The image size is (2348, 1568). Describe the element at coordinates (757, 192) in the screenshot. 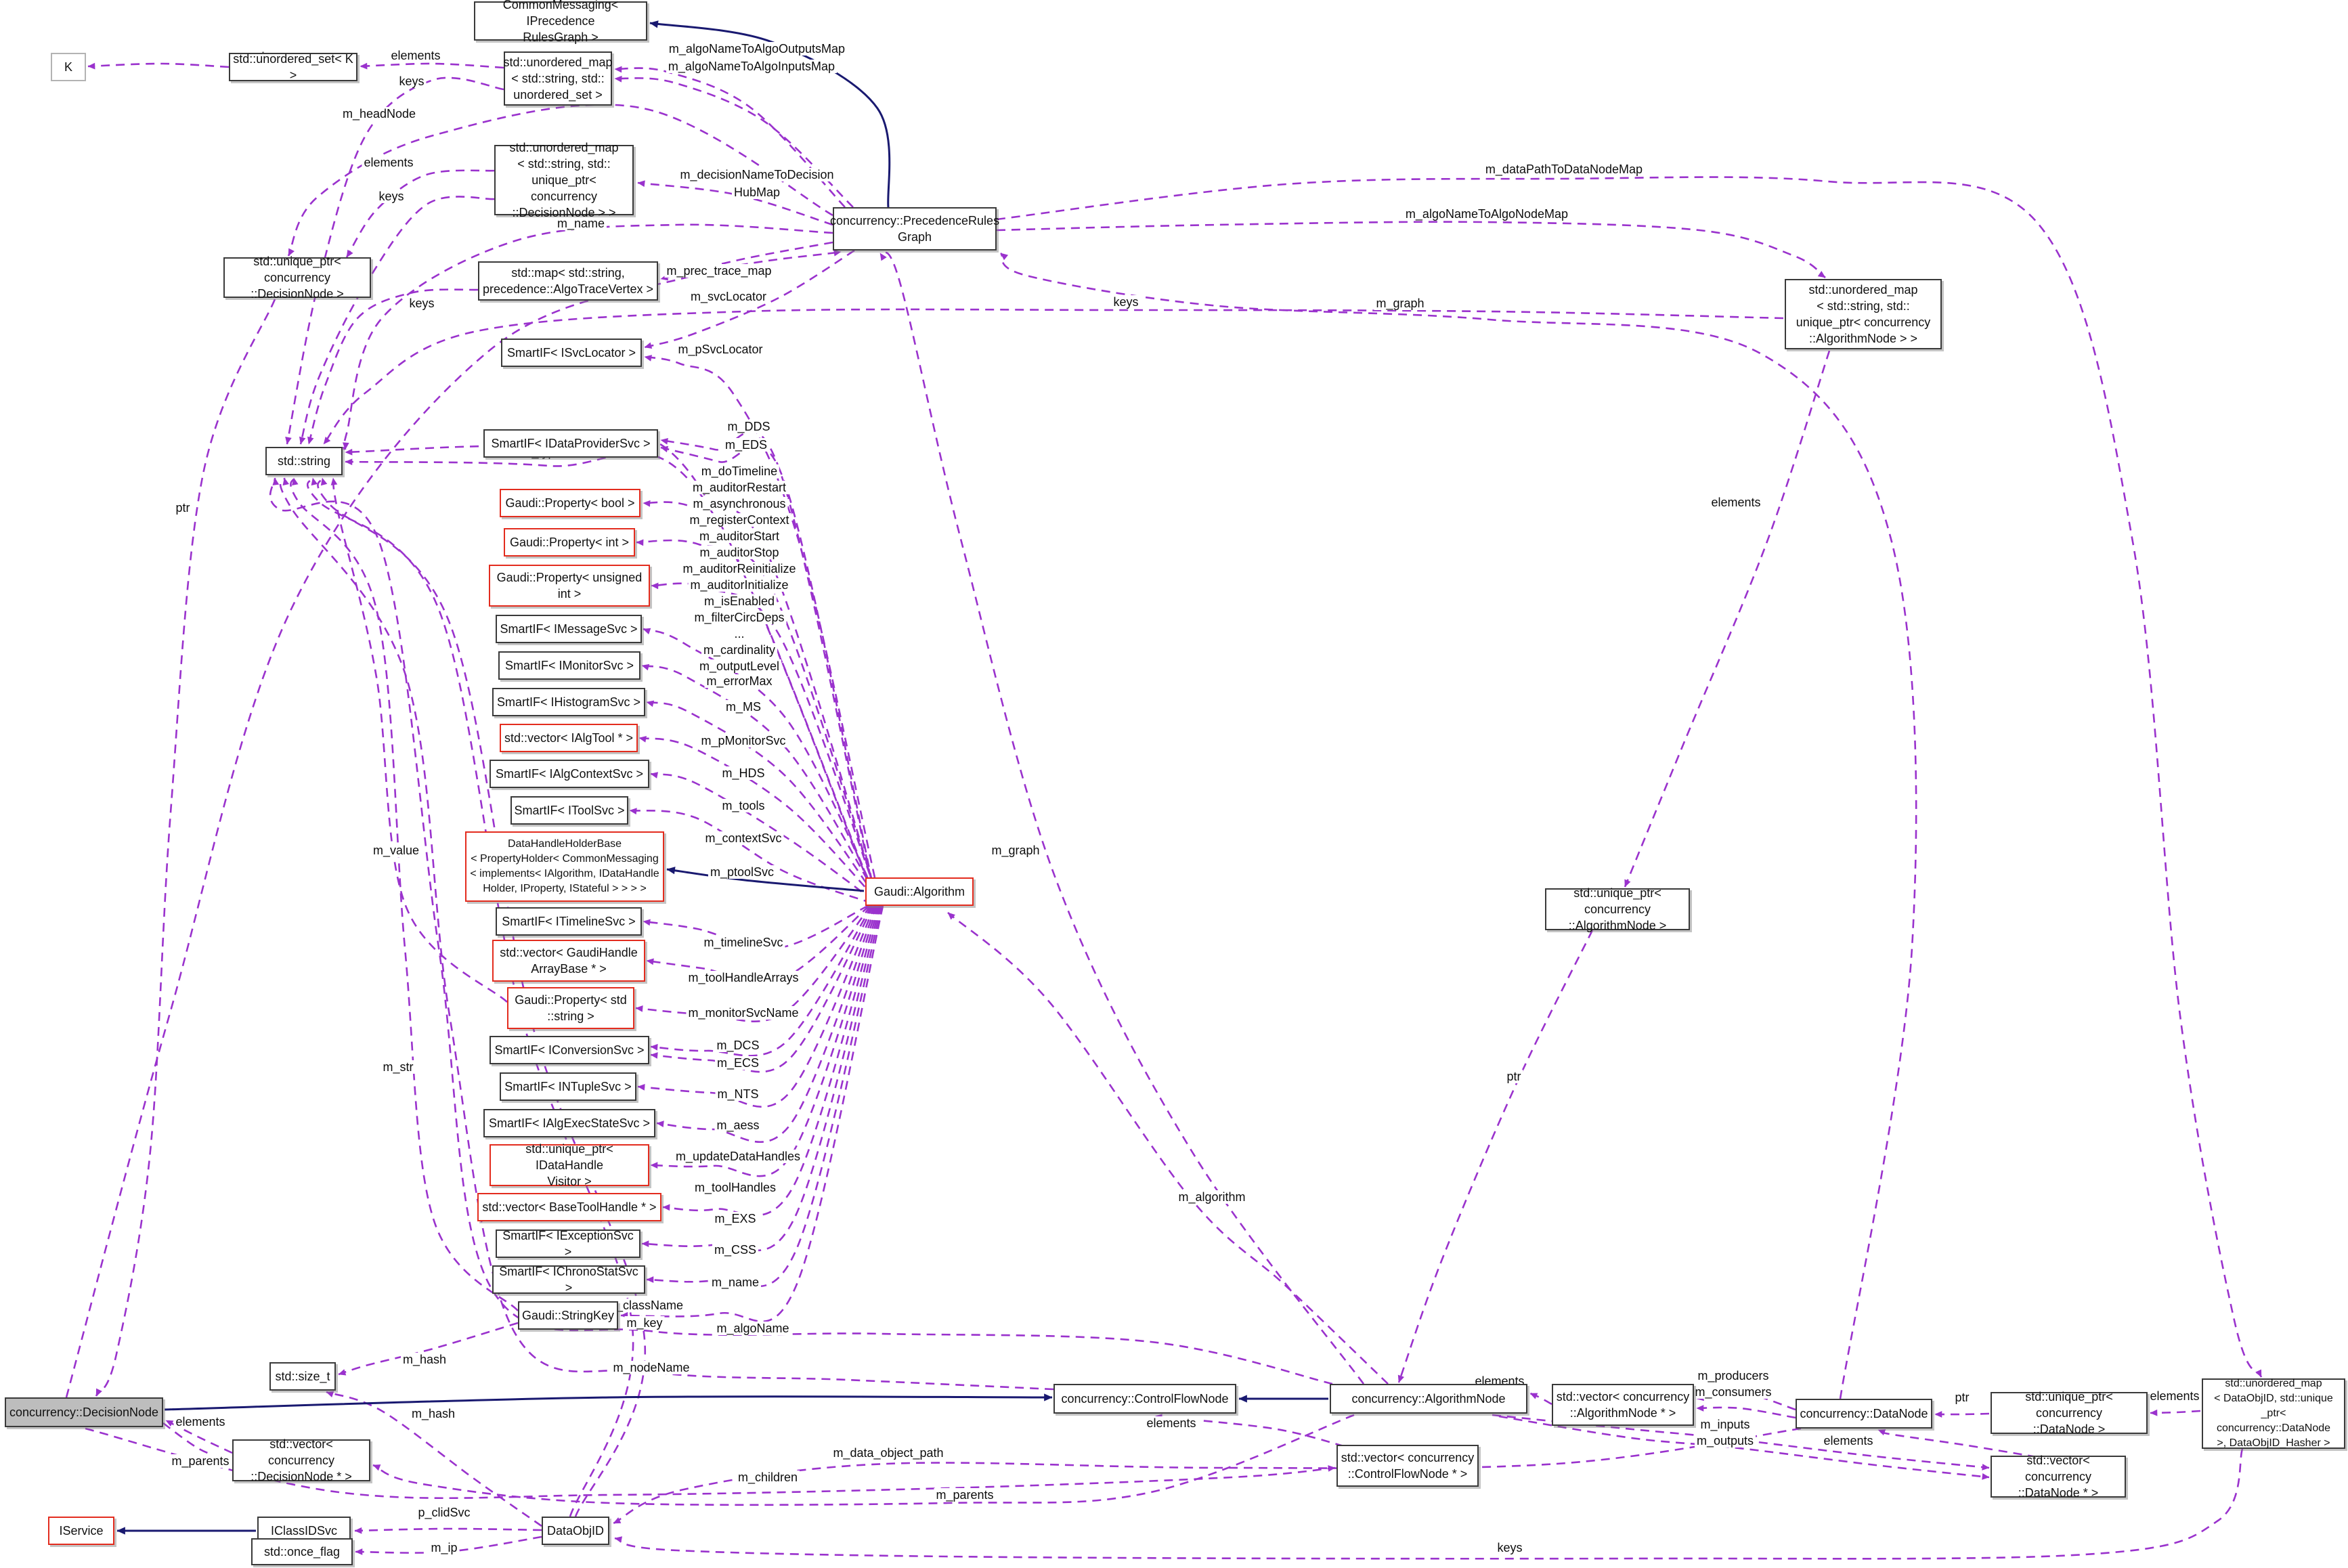

I see `edge-label: HubMap` at that location.